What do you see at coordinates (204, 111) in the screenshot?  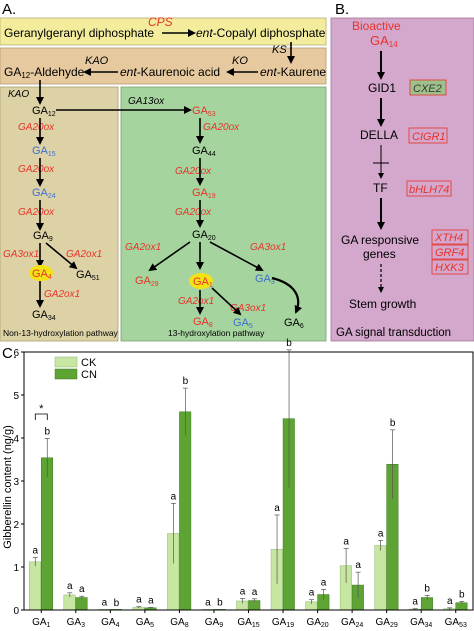 I see `ga53-node: GA53` at bounding box center [204, 111].